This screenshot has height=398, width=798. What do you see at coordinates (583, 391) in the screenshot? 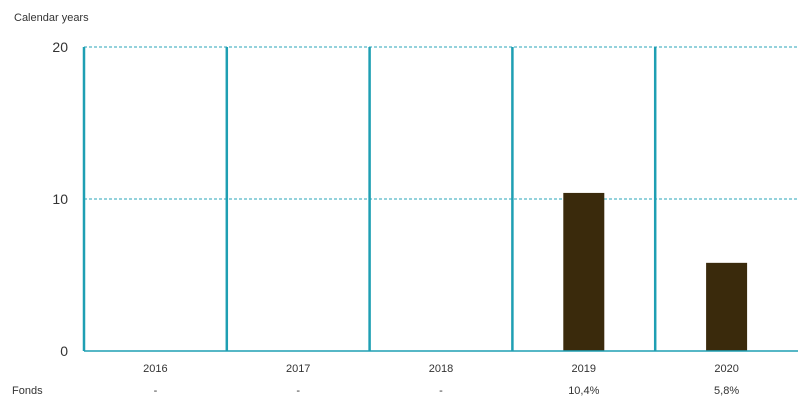
I see `table-cell: 10,4%` at bounding box center [583, 391].